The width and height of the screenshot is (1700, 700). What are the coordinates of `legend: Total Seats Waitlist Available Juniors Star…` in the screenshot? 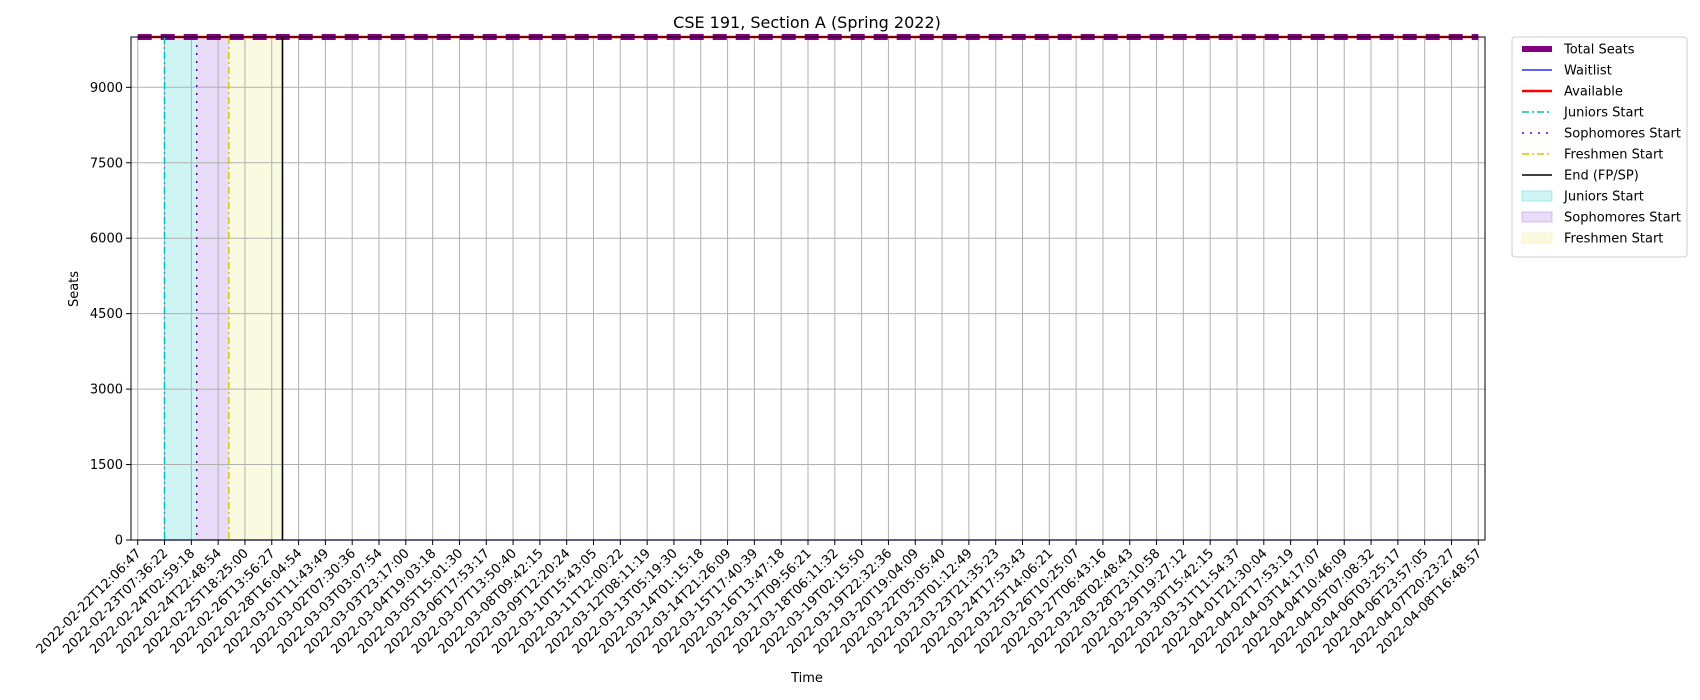 It's located at (1599, 147).